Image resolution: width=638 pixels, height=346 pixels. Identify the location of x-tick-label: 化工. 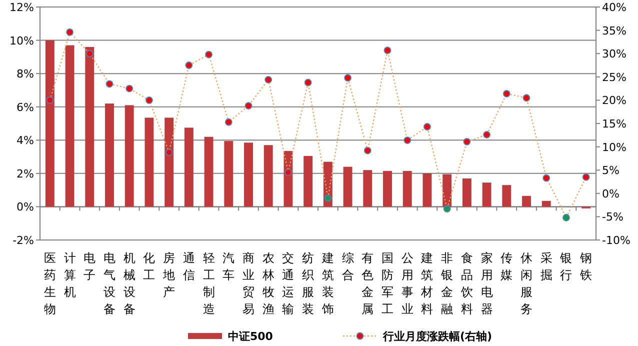
(149, 266).